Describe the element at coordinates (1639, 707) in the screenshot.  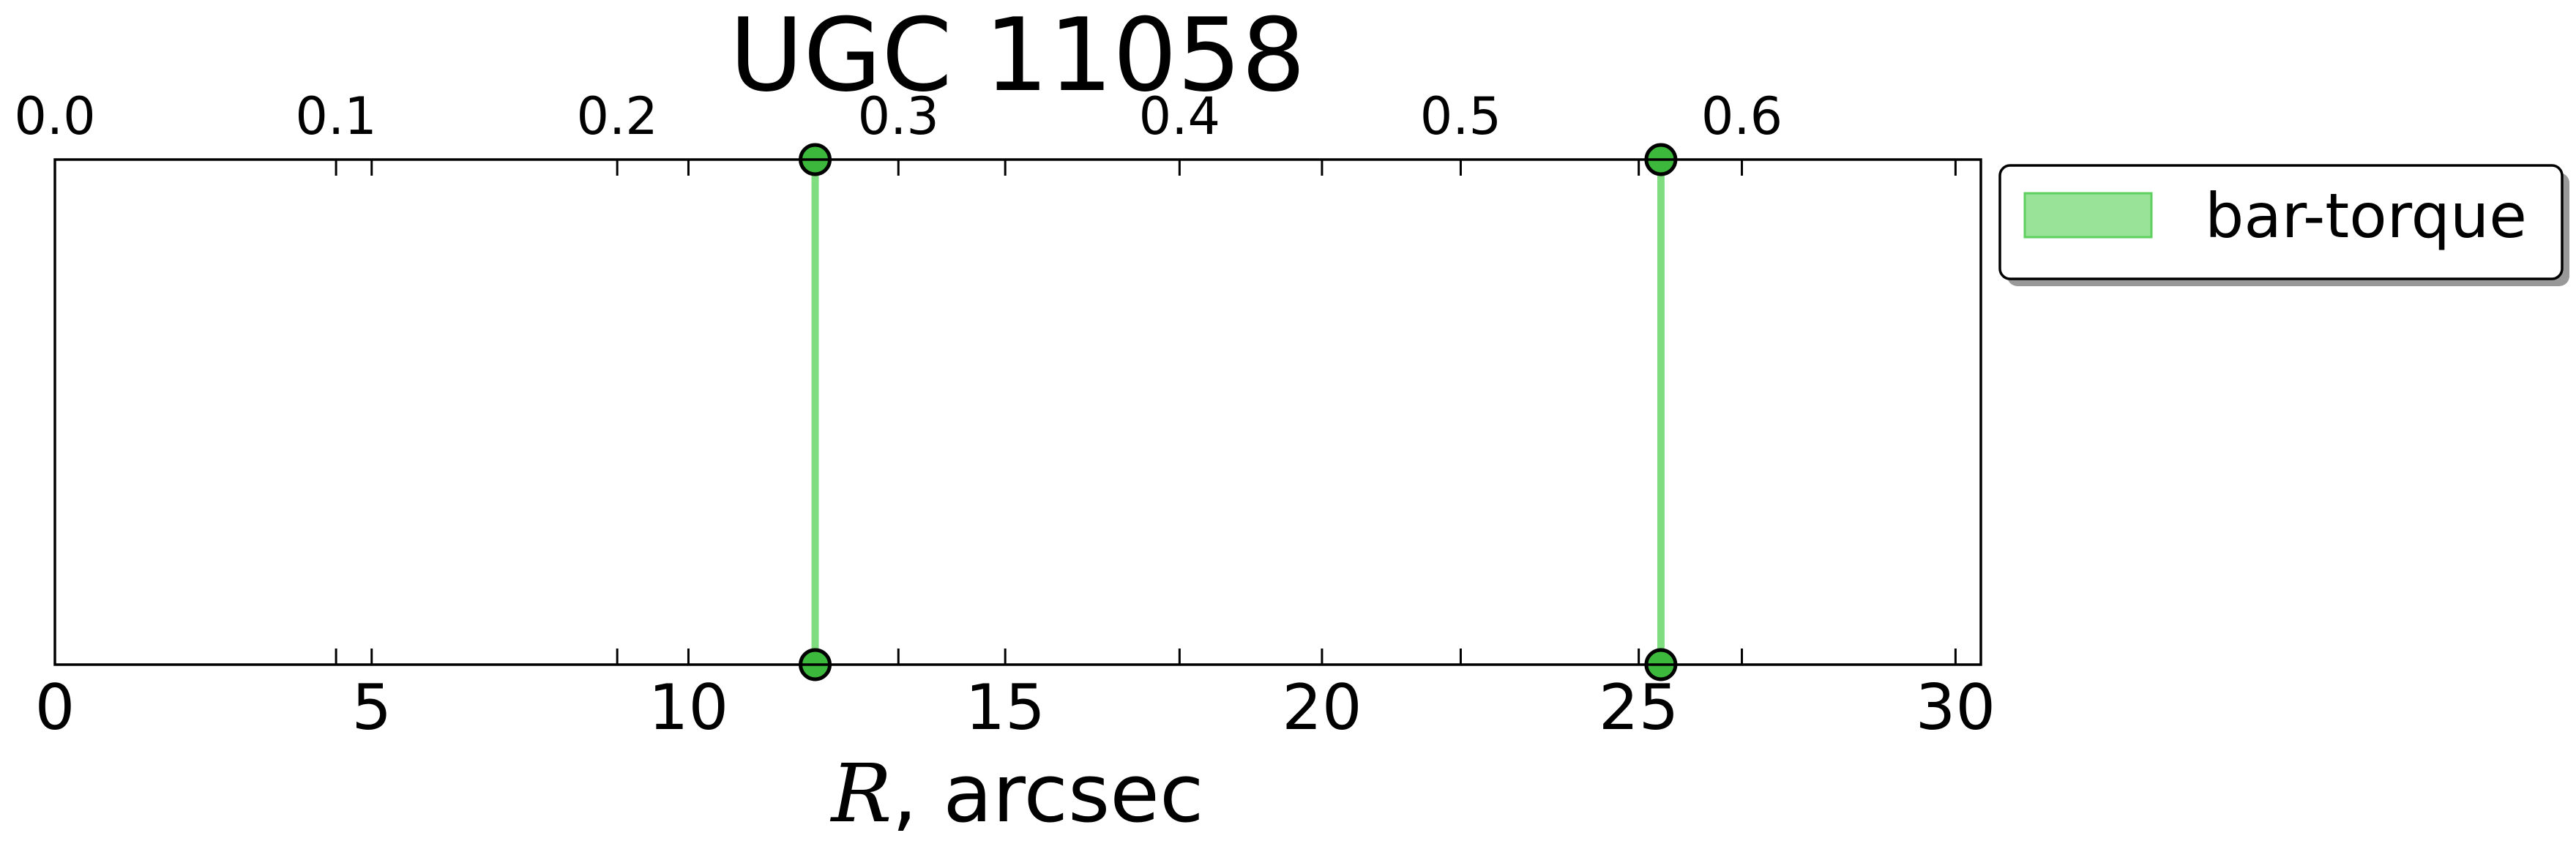
I see `x-tick-label: 25` at that location.